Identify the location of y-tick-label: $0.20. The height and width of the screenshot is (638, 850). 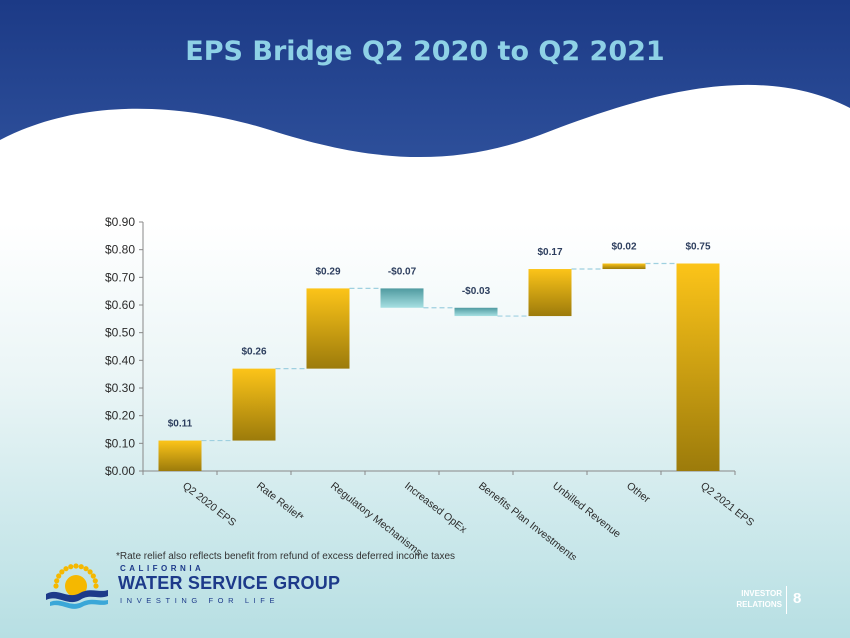
(120, 416).